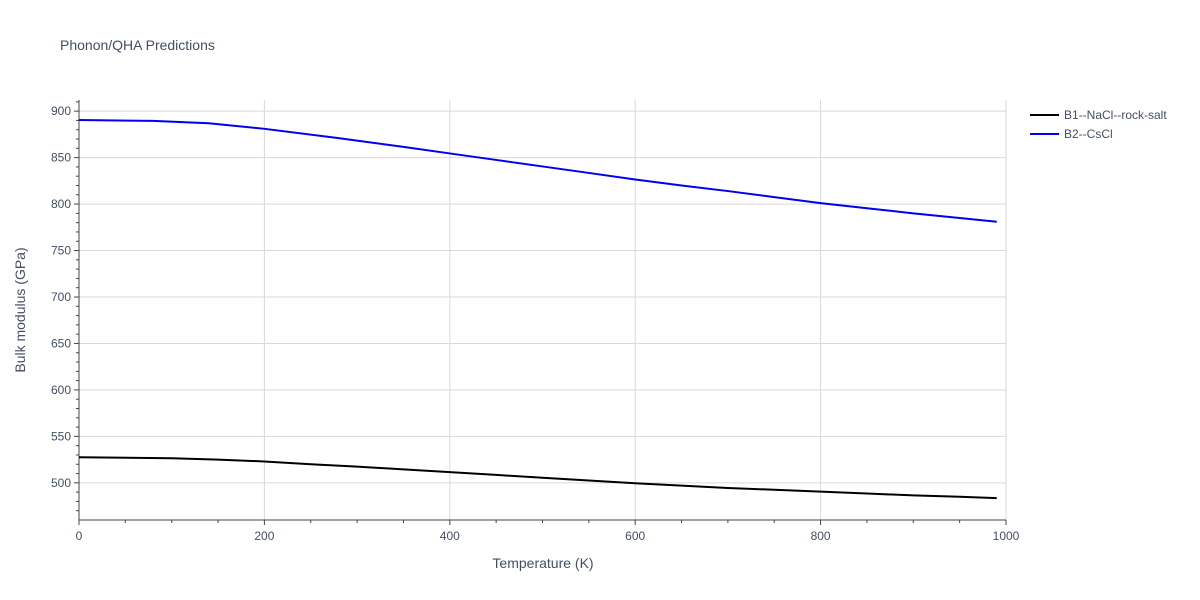 This screenshot has height=600, width=1200. What do you see at coordinates (61, 343) in the screenshot?
I see `y-tick-label: 650` at bounding box center [61, 343].